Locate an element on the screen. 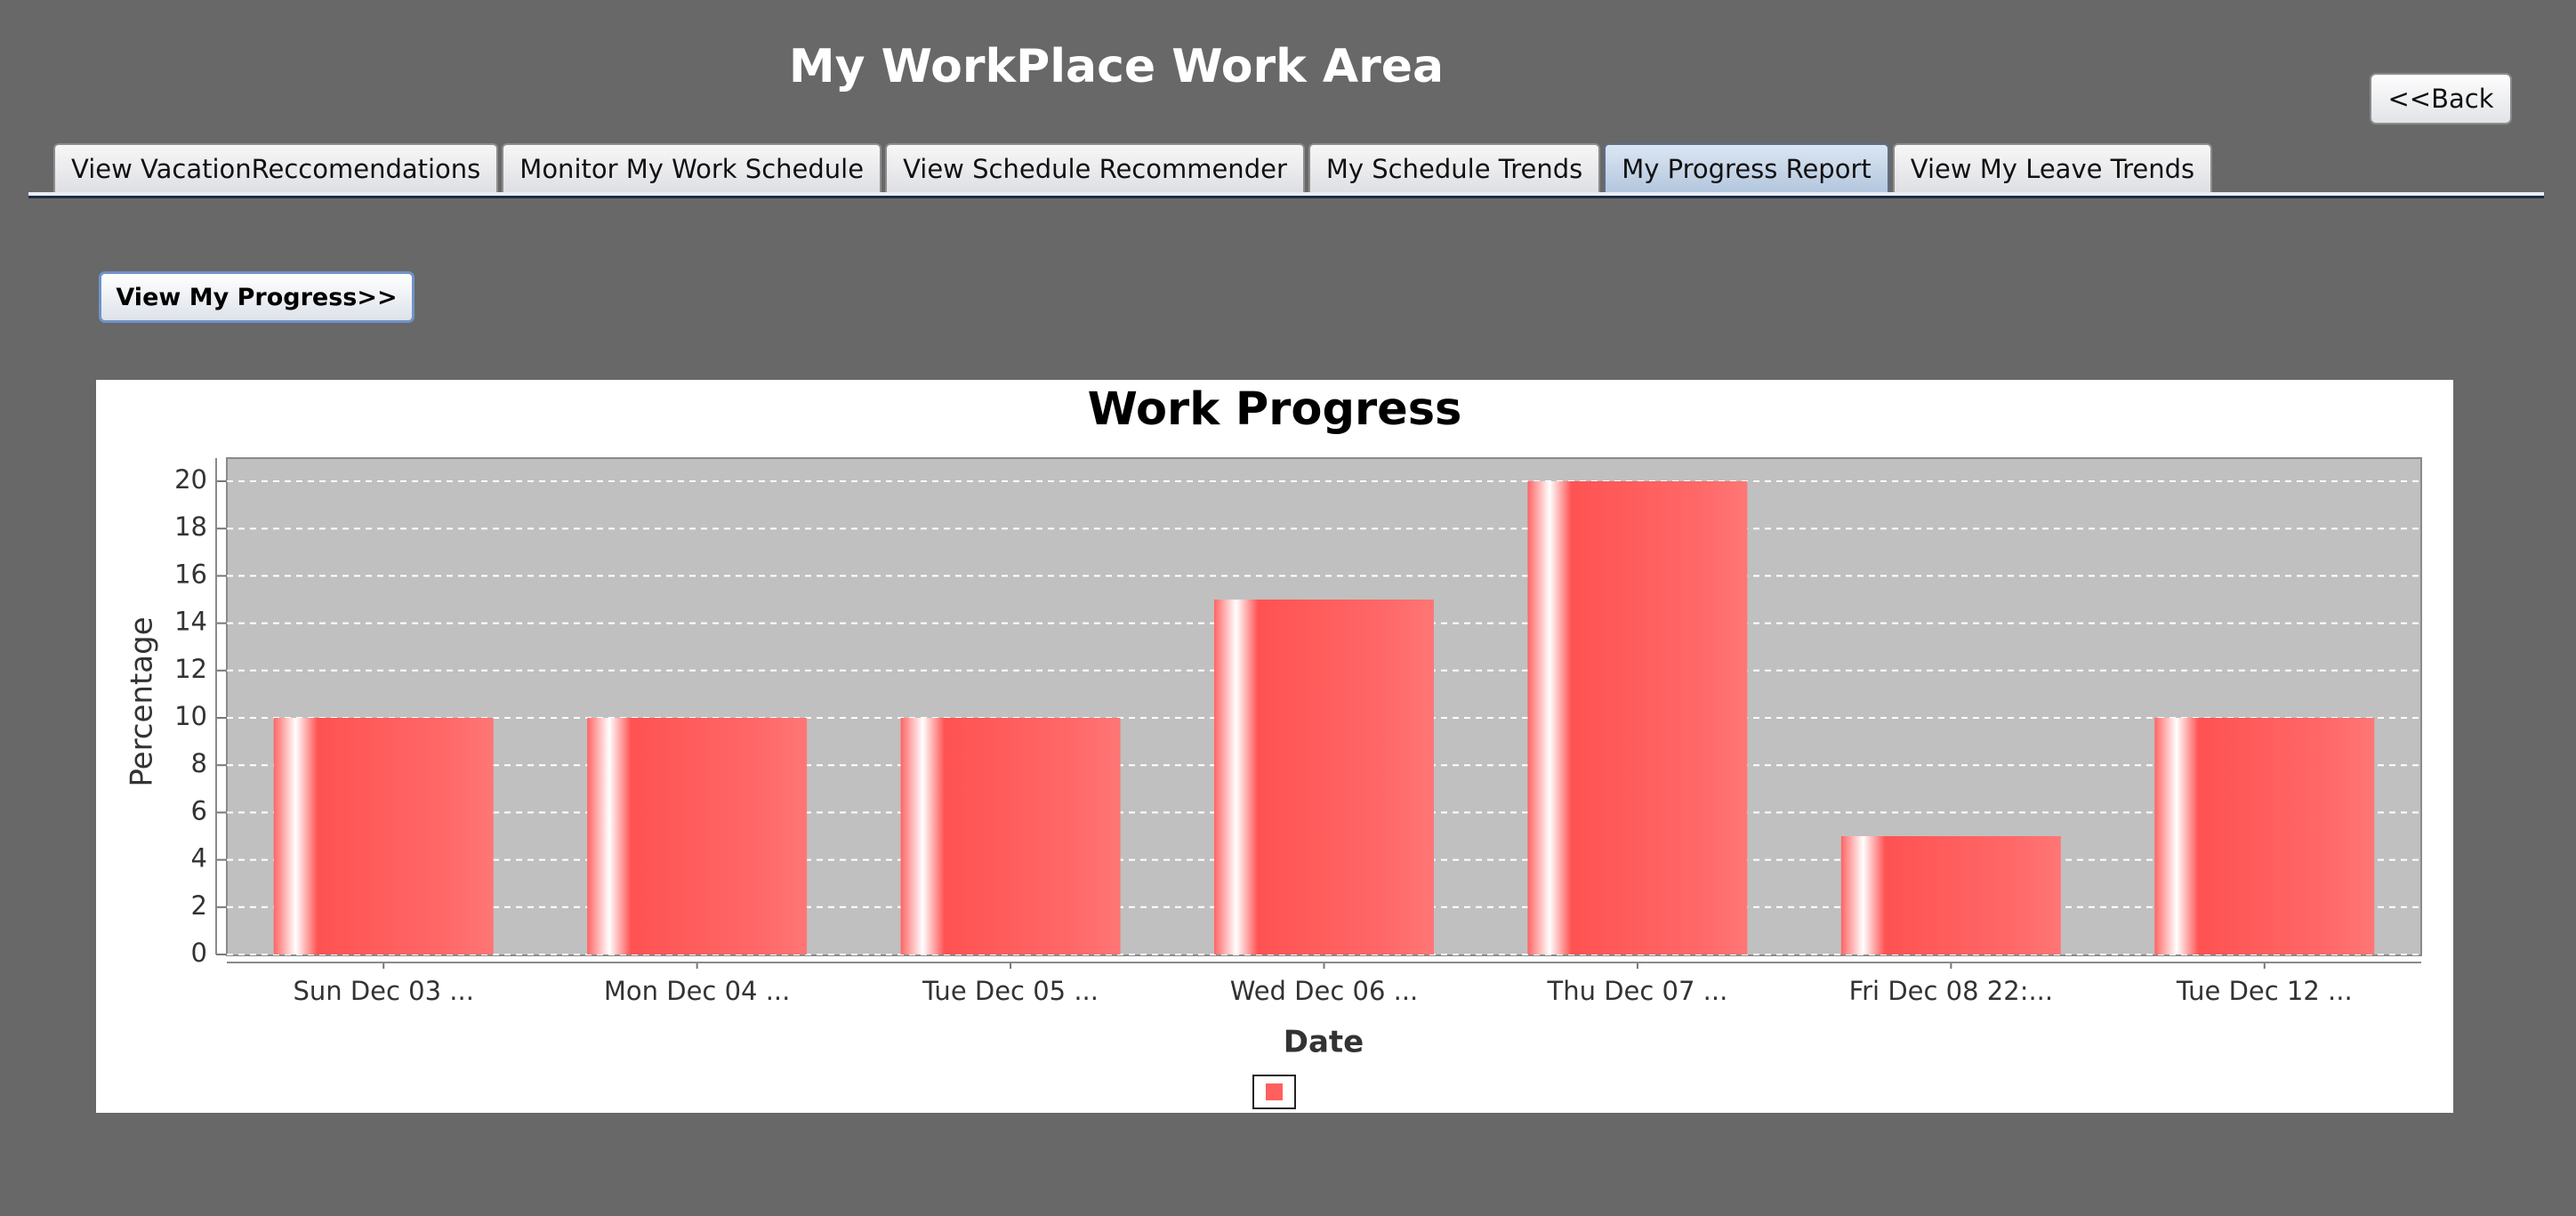 Image resolution: width=2576 pixels, height=1216 pixels. y-tick-label-4: 4 is located at coordinates (199, 858).